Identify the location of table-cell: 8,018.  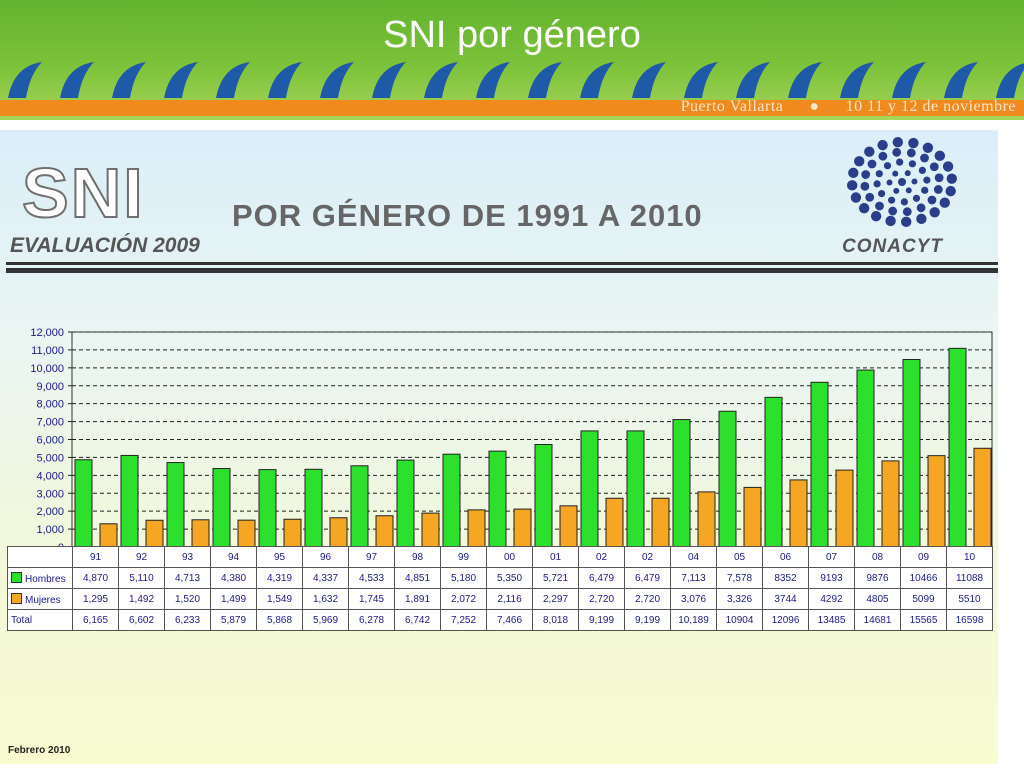
(555, 620).